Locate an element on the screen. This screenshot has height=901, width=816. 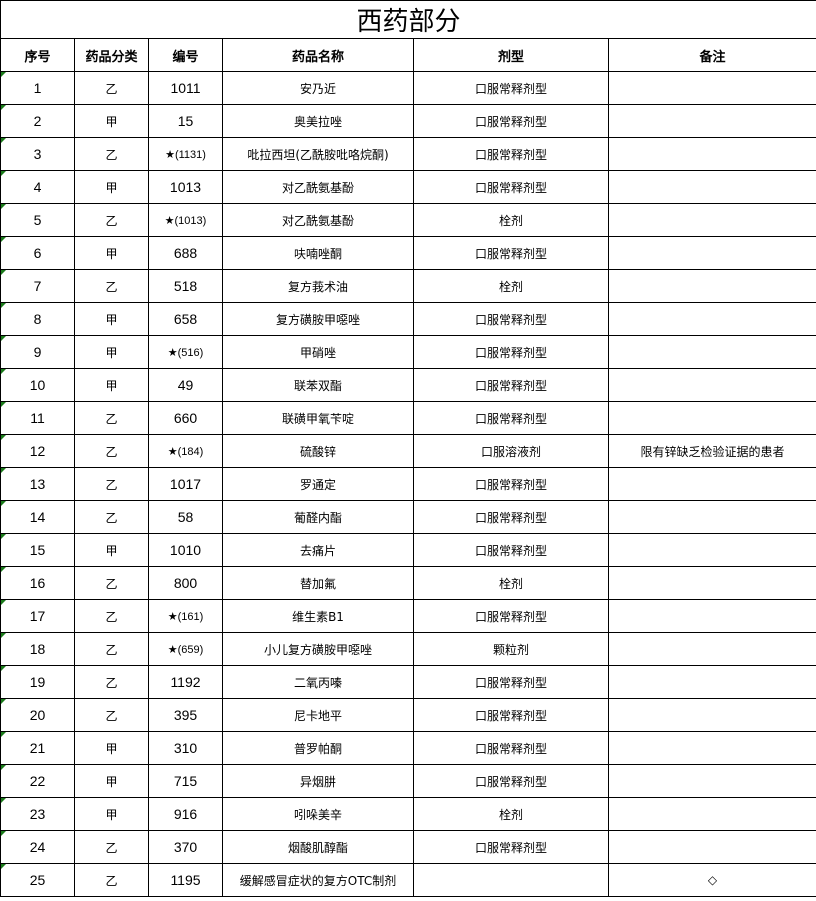
code-cell: 660 is located at coordinates (185, 418).